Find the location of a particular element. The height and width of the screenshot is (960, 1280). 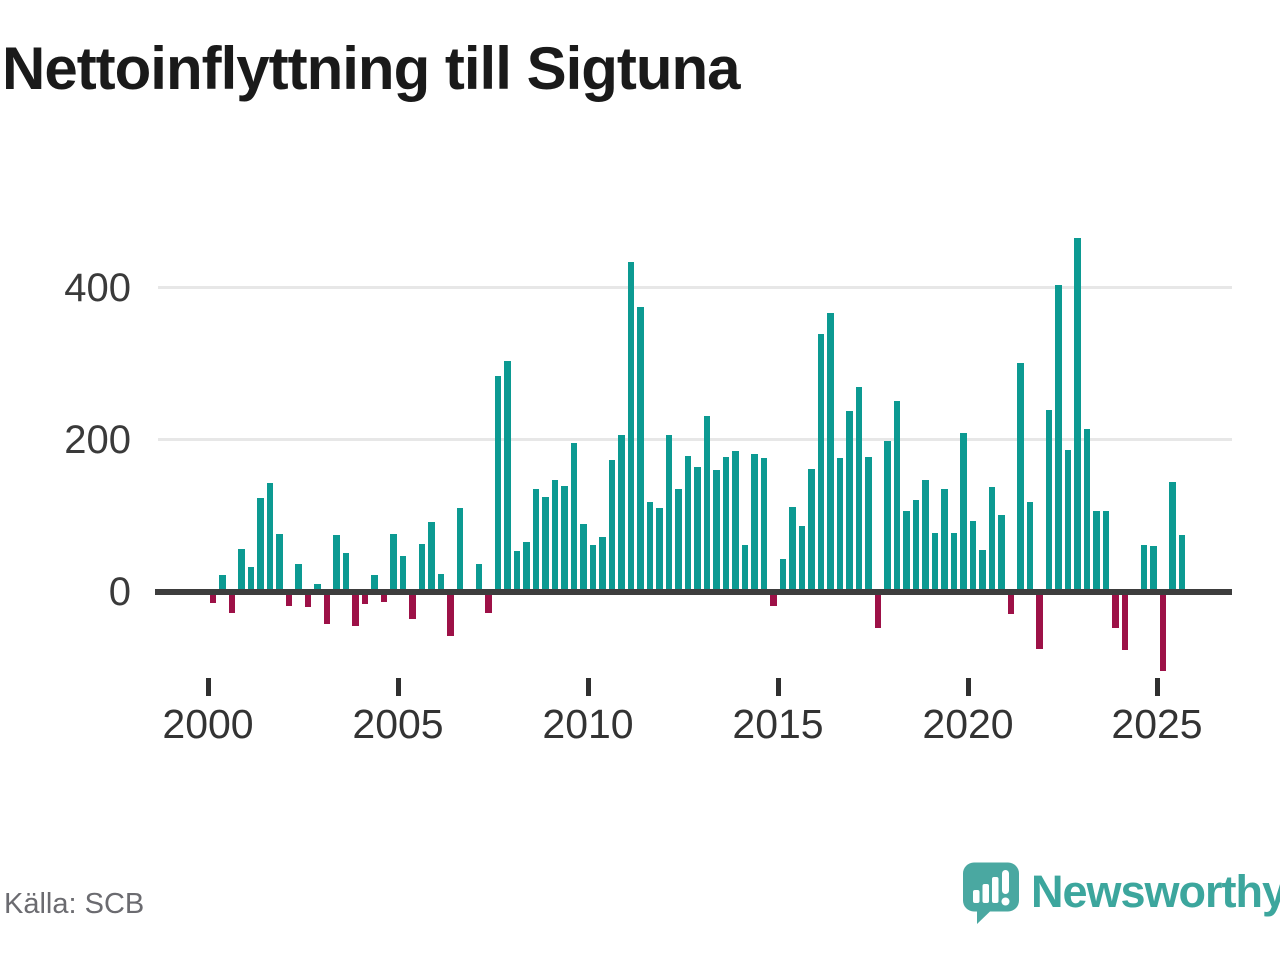

x-tick-label-2020: 2020 is located at coordinates (968, 724).